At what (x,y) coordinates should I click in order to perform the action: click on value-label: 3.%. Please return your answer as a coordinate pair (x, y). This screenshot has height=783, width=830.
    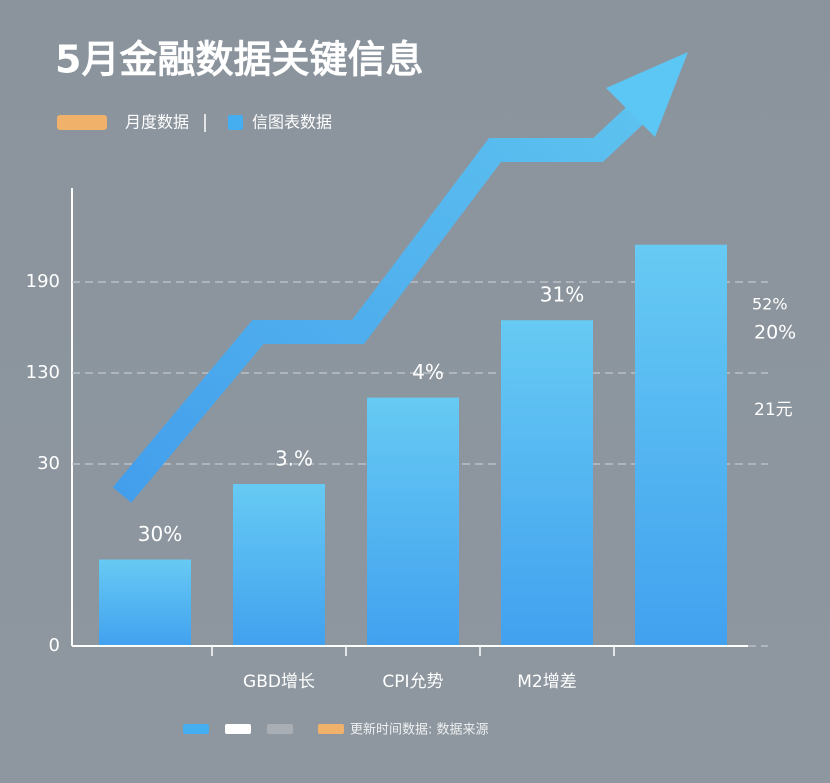
    Looking at the image, I should click on (294, 459).